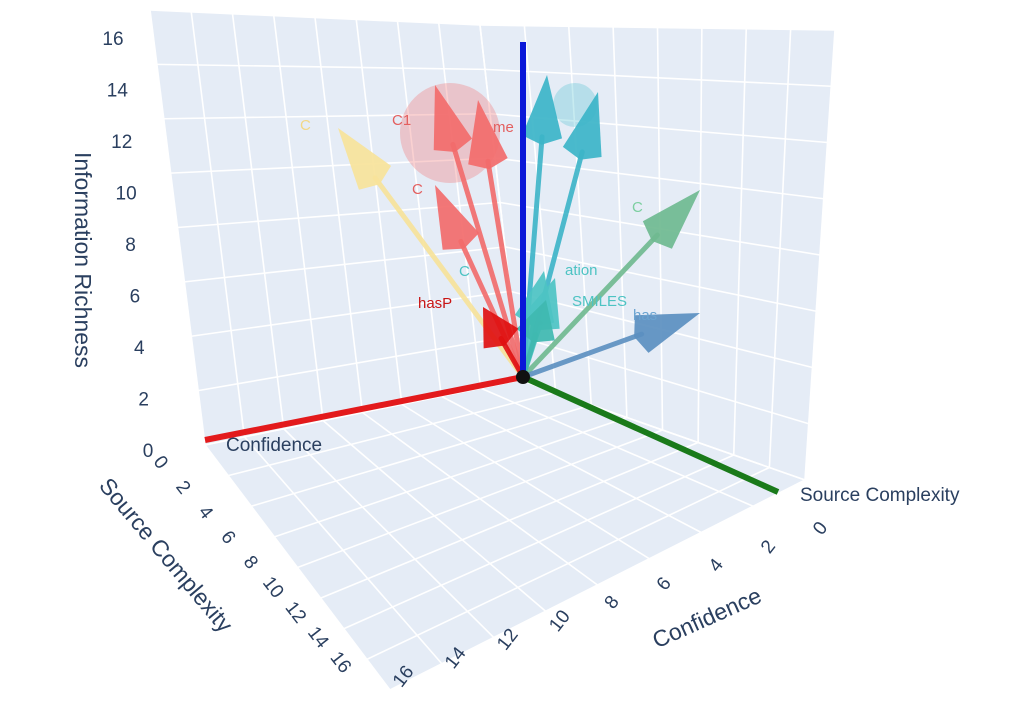 Image resolution: width=1024 pixels, height=701 pixels. Describe the element at coordinates (645, 315) in the screenshot. I see `vector-label: has` at that location.